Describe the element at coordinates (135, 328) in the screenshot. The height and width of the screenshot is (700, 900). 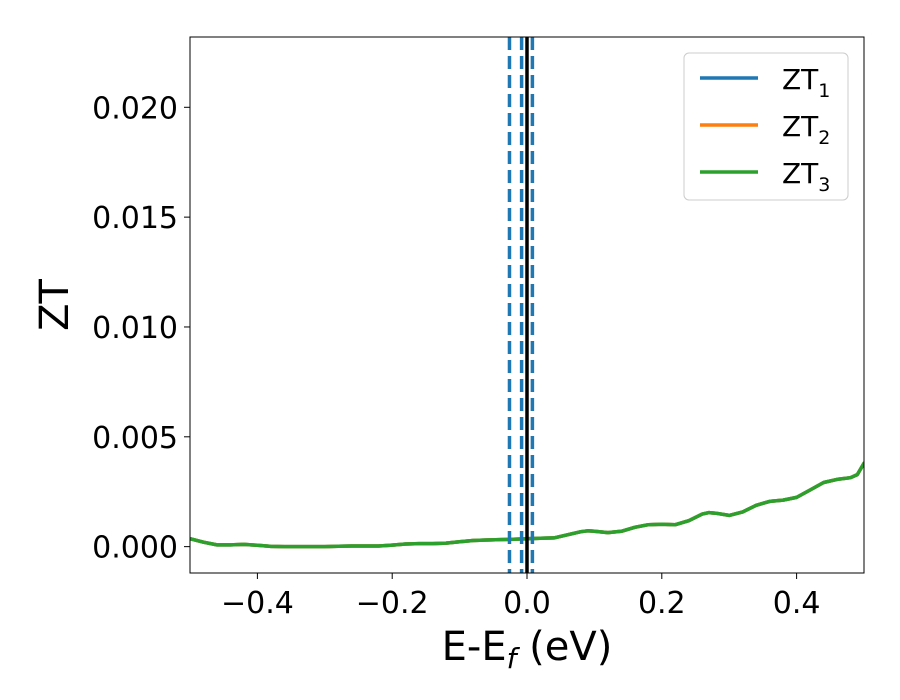
I see `y-tick-label: 0.010` at that location.